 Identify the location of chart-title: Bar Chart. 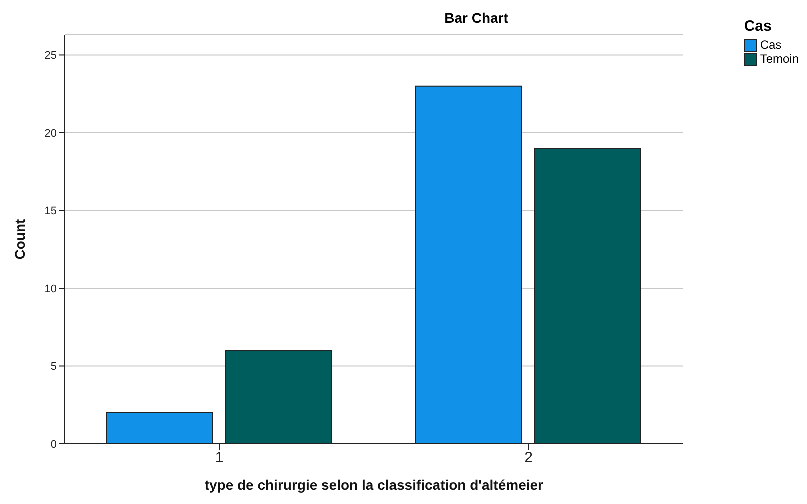
(476, 18).